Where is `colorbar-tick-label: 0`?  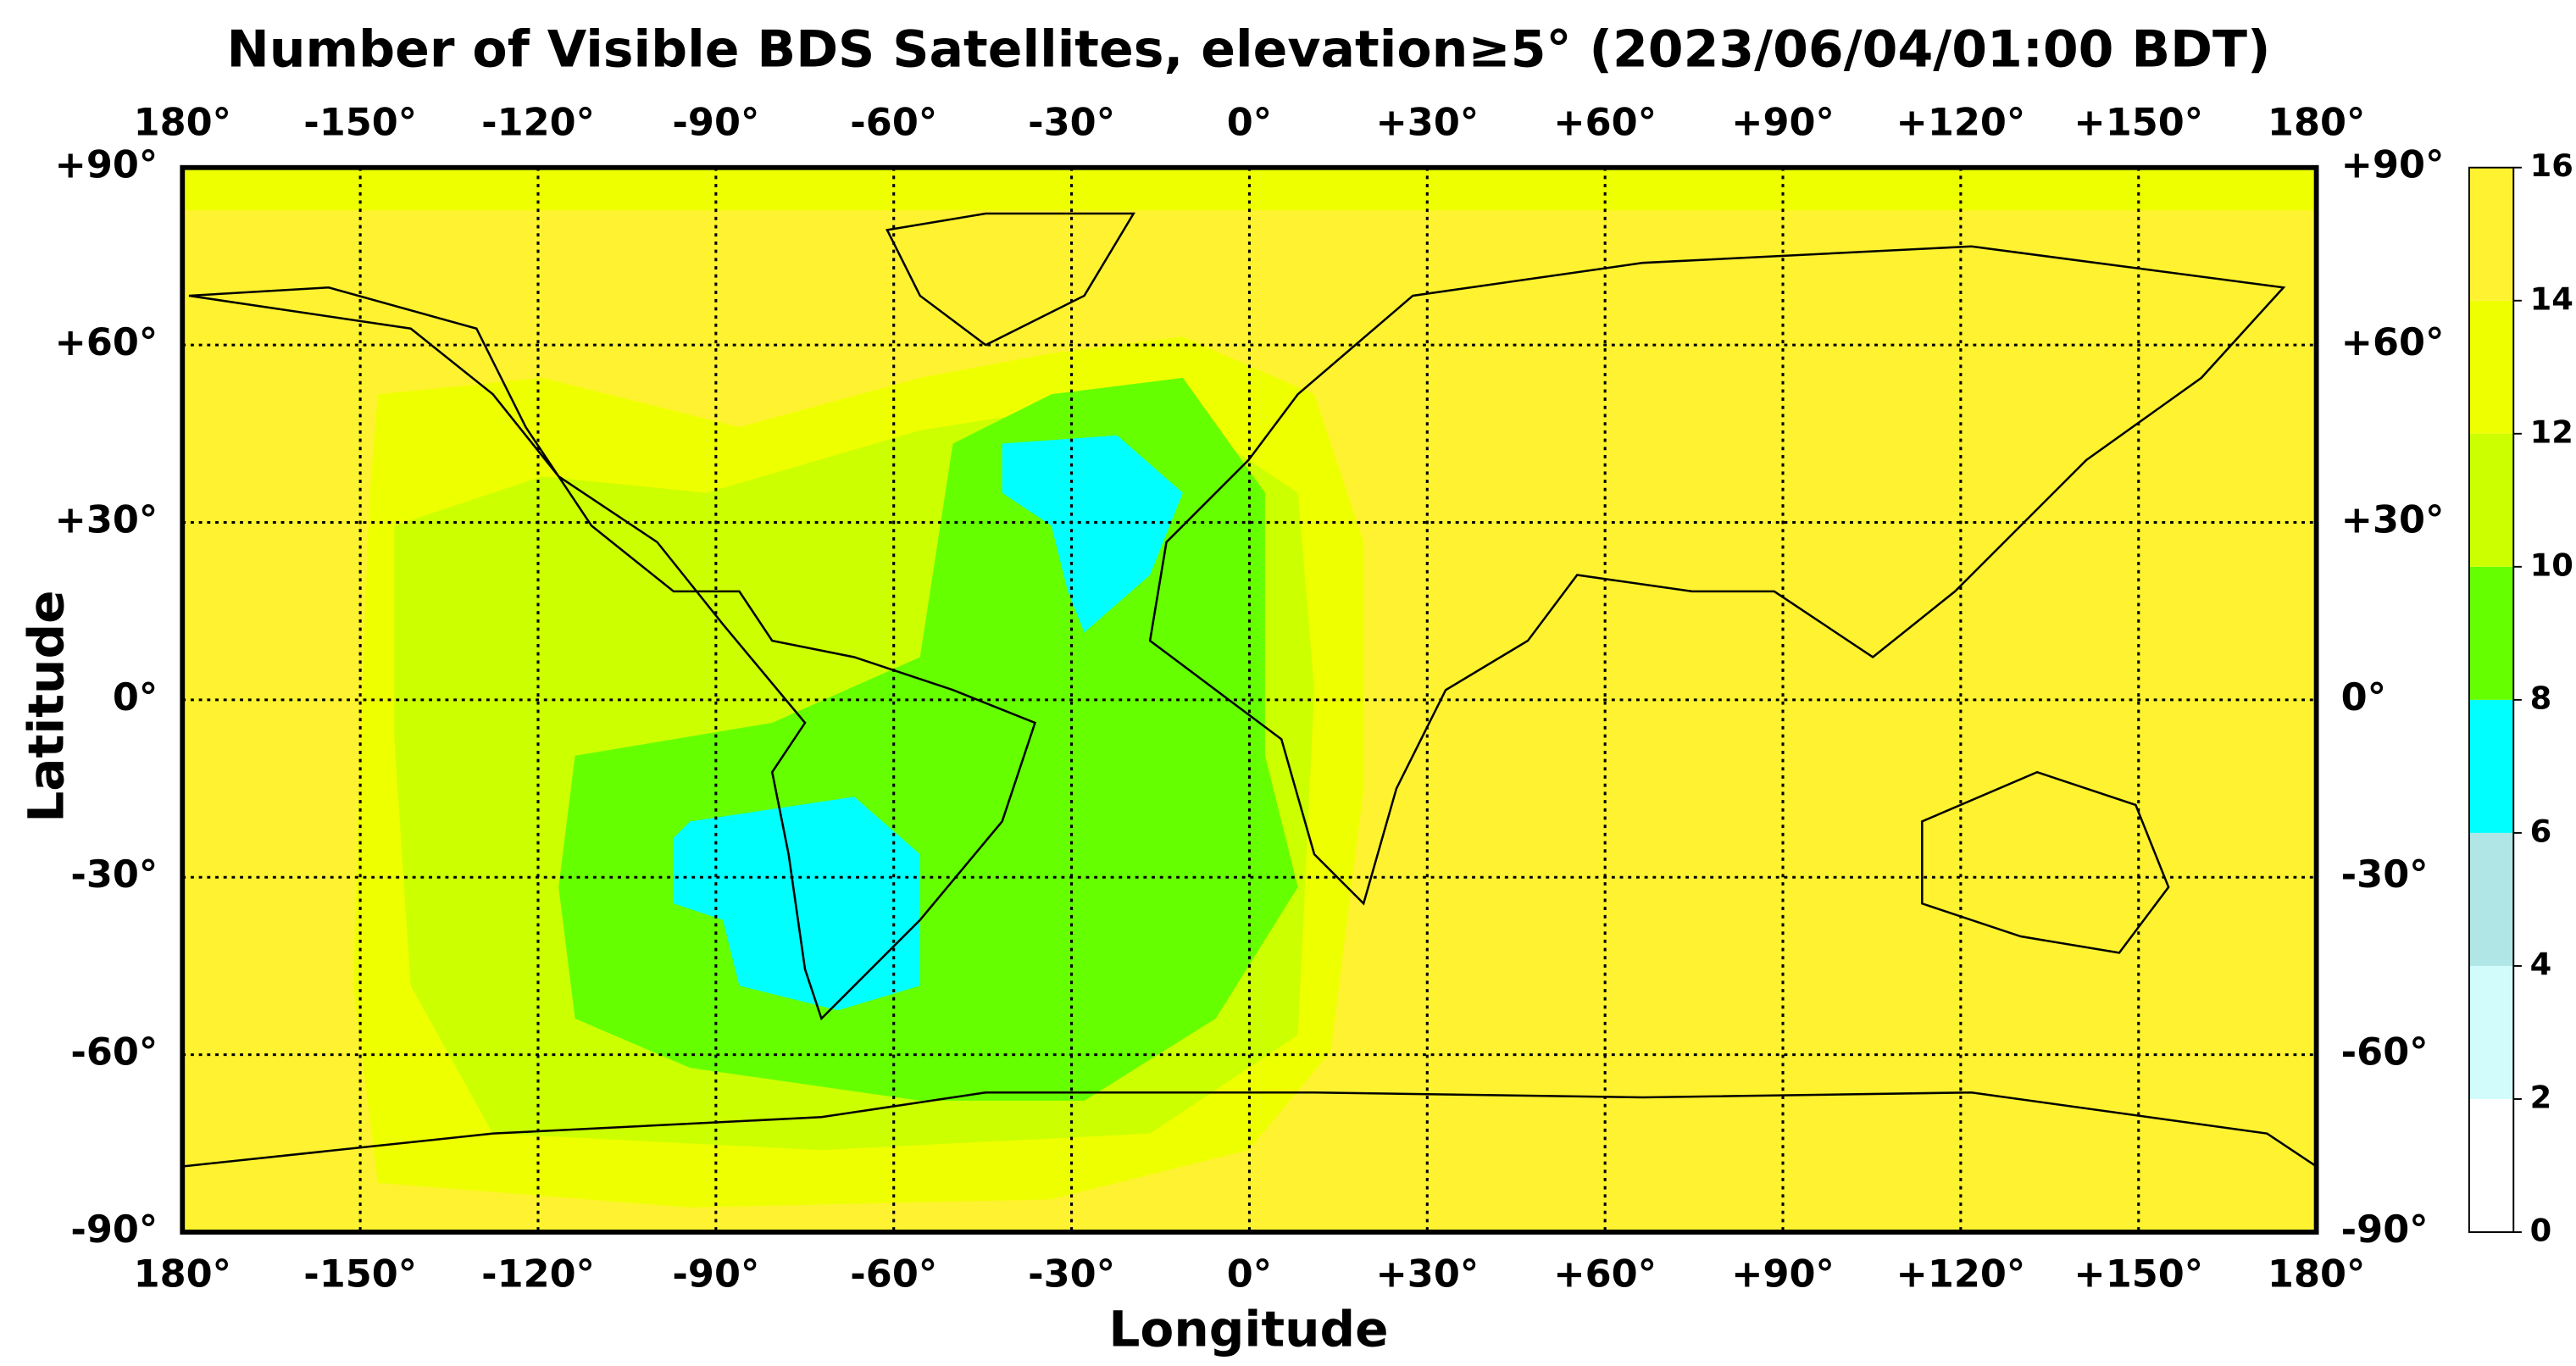 colorbar-tick-label: 0 is located at coordinates (2541, 1230).